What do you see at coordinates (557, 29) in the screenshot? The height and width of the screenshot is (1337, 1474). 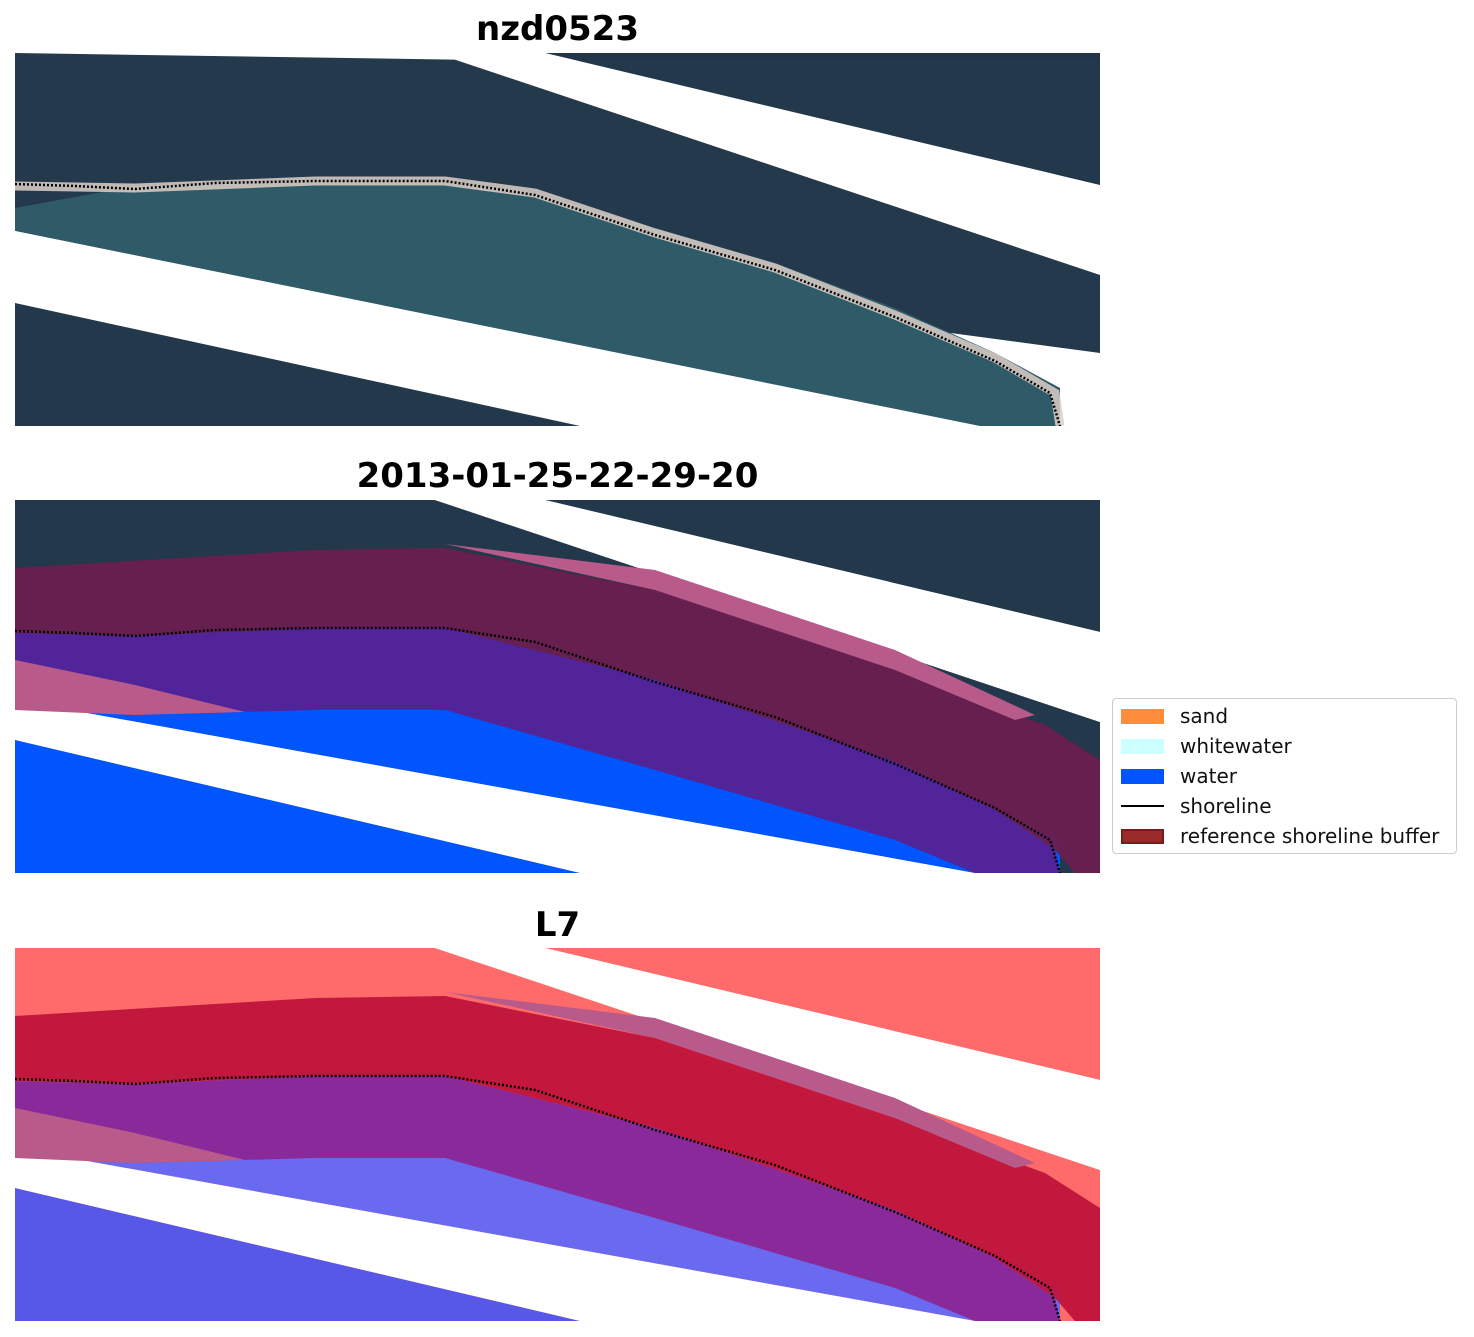 I see `panel-title-rgb: nzd0523` at bounding box center [557, 29].